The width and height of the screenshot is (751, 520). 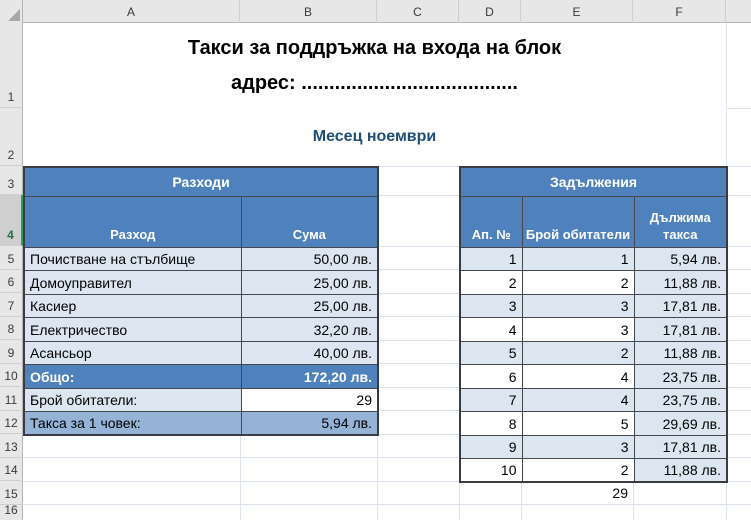 What do you see at coordinates (309, 376) in the screenshot?
I see `total-value-cell: 172,20 лв.` at bounding box center [309, 376].